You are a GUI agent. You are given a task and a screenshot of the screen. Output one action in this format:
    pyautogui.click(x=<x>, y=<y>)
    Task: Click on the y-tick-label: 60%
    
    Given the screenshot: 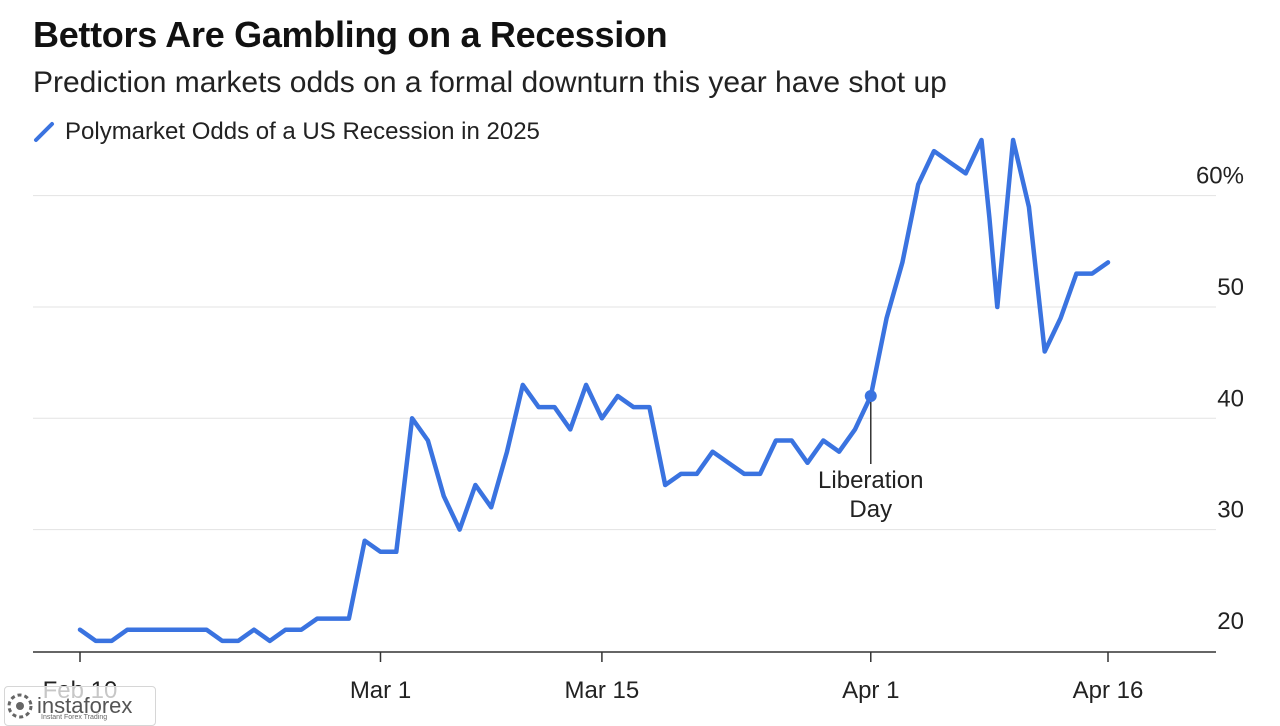 What is the action you would take?
    pyautogui.click(x=1220, y=176)
    